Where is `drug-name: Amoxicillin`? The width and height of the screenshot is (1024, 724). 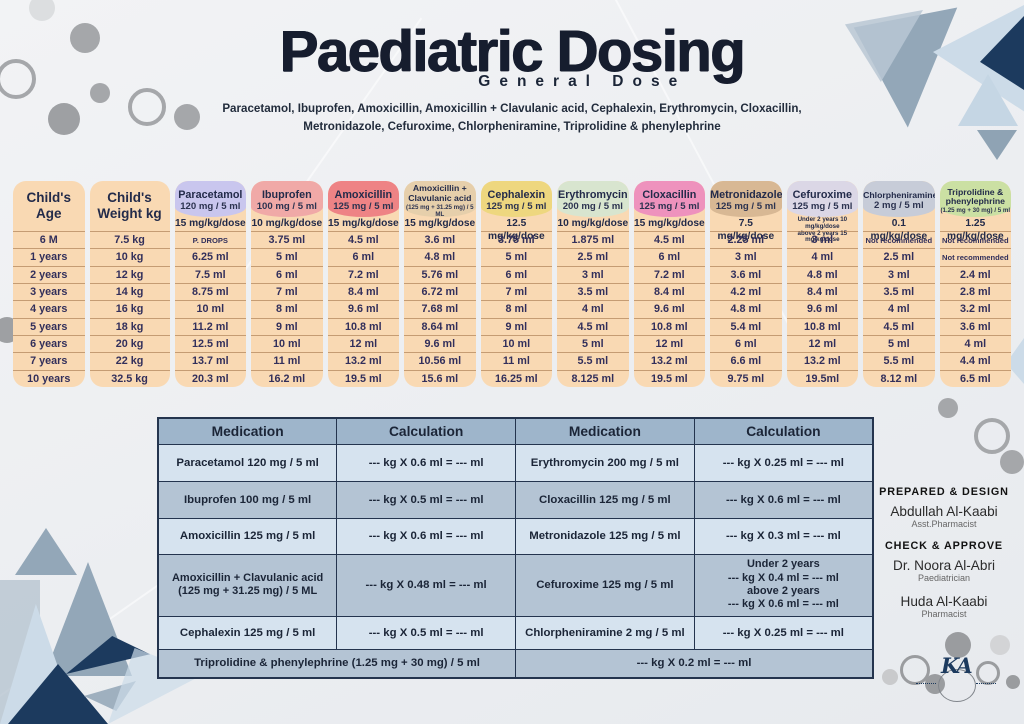
drug-name: Amoxicillin is located at coordinates (363, 194).